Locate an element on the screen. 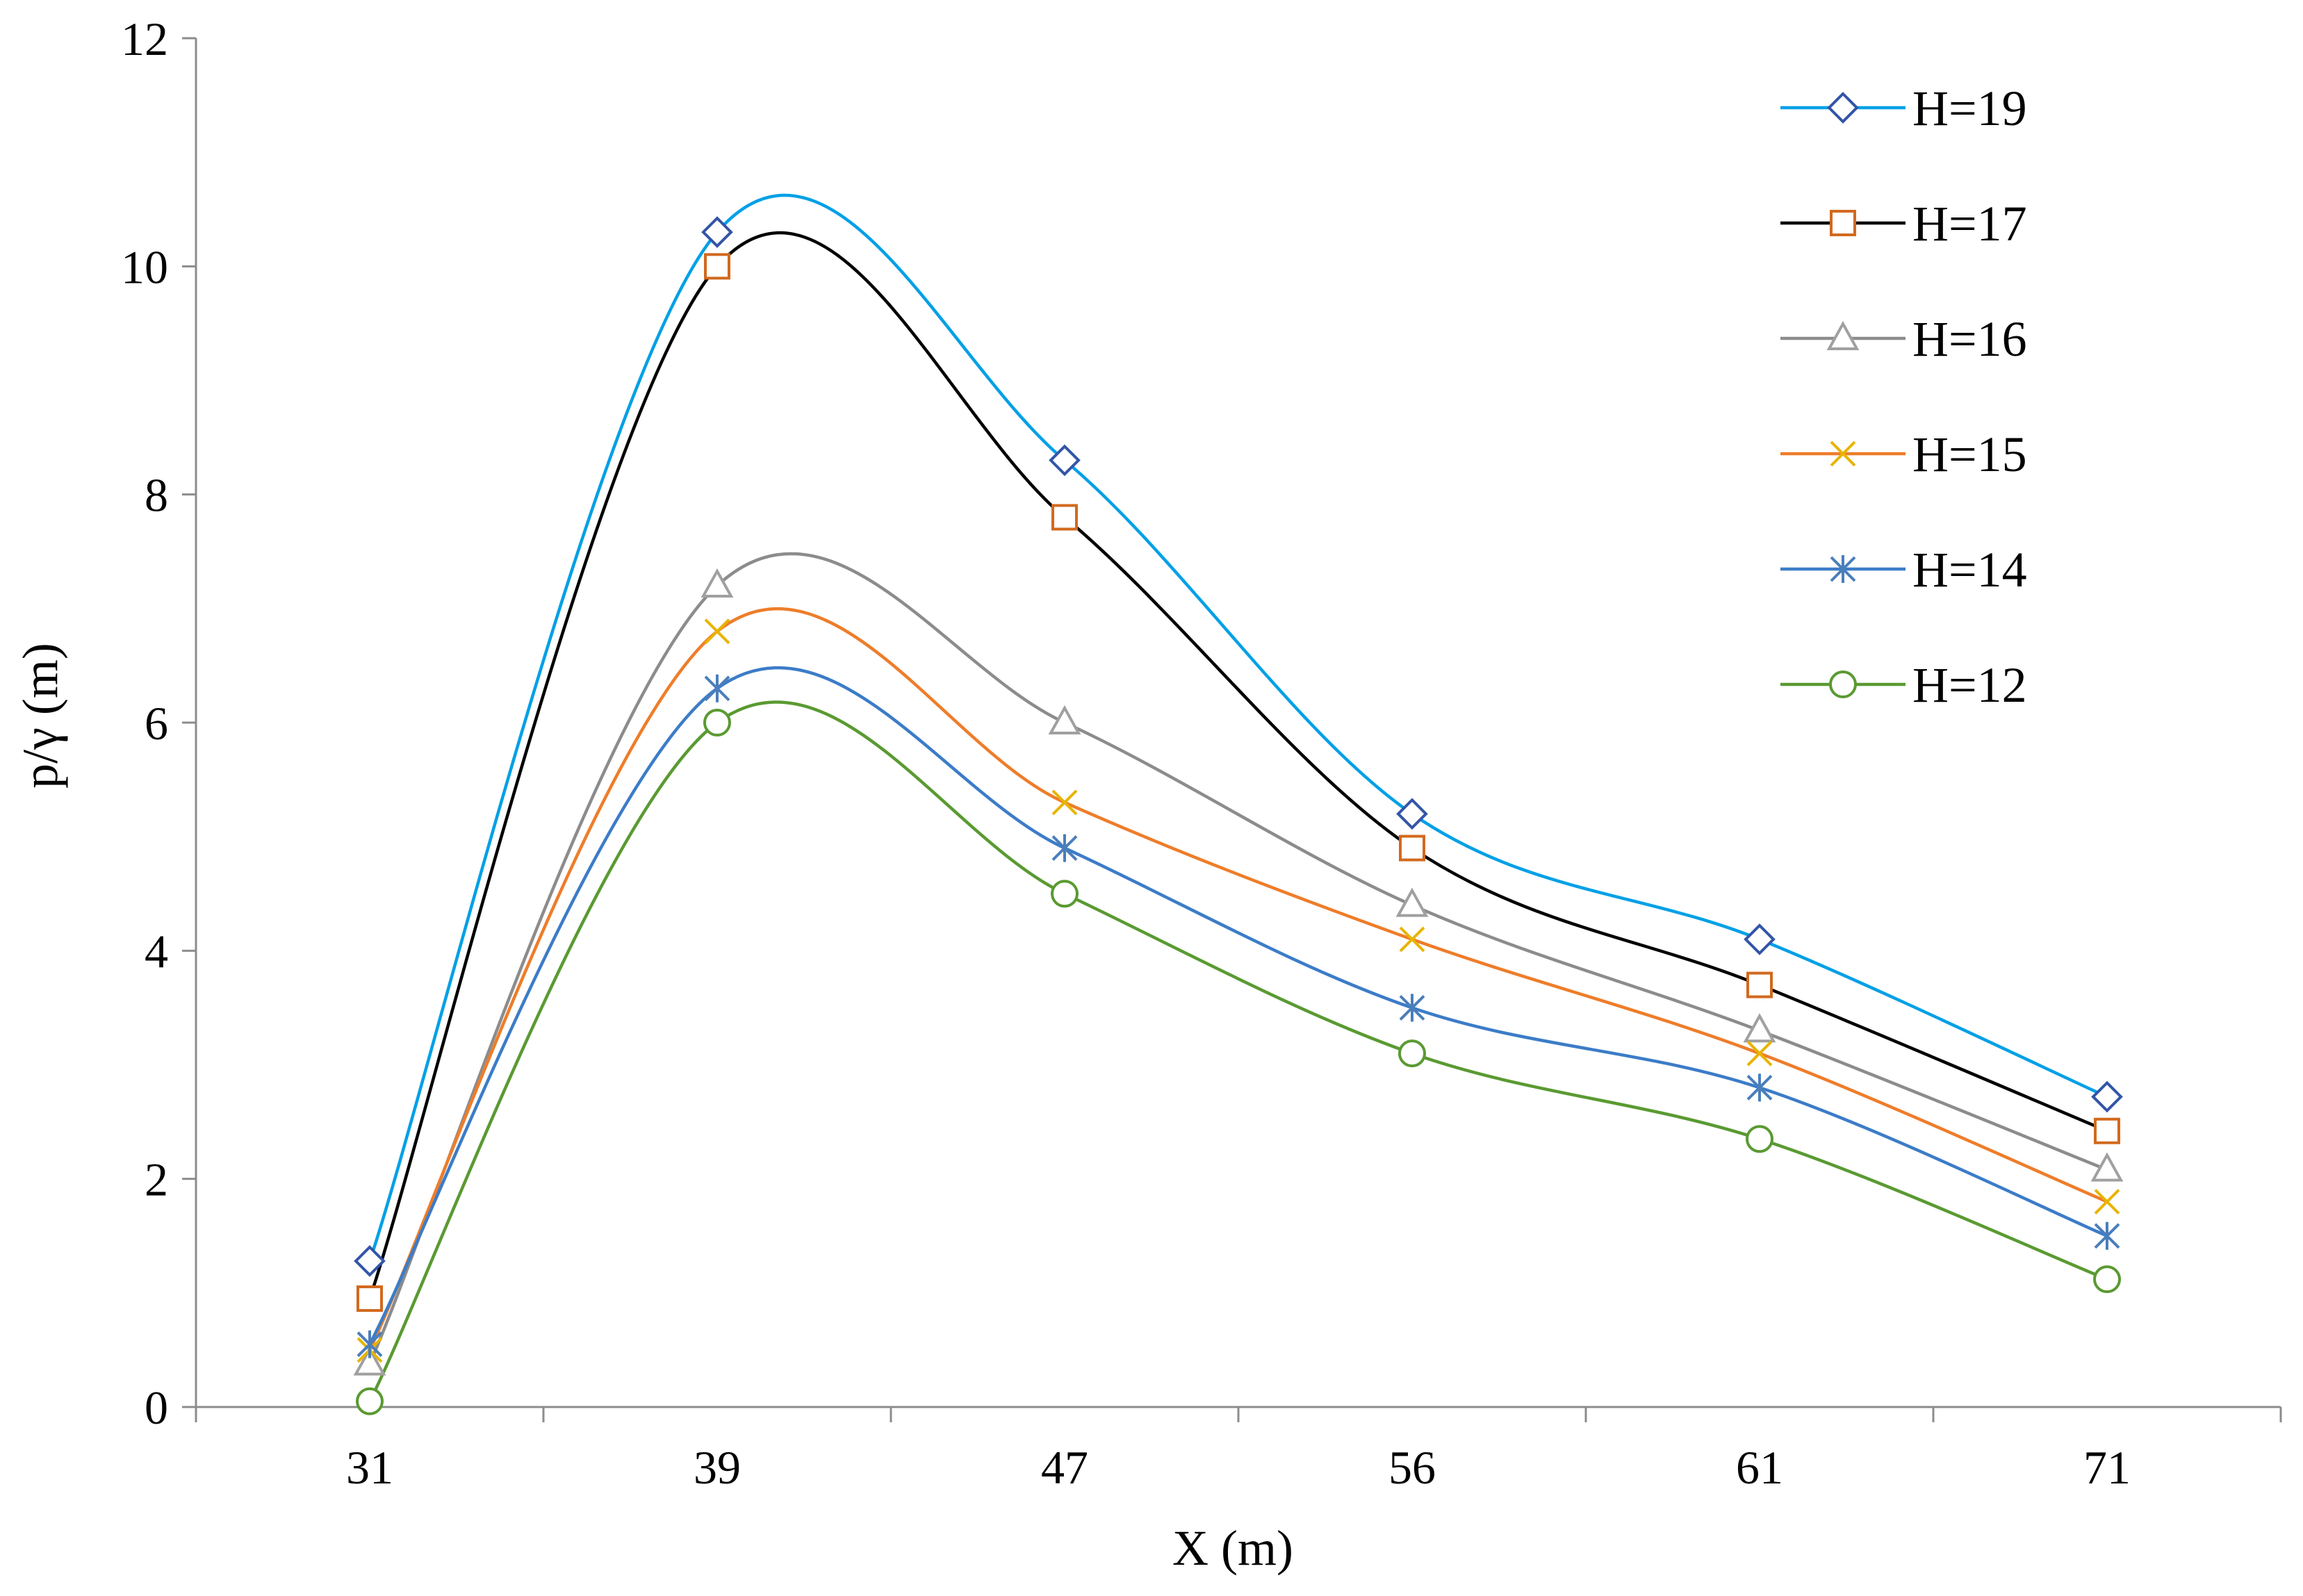  x-tick-label: 31 is located at coordinates (369, 1467).